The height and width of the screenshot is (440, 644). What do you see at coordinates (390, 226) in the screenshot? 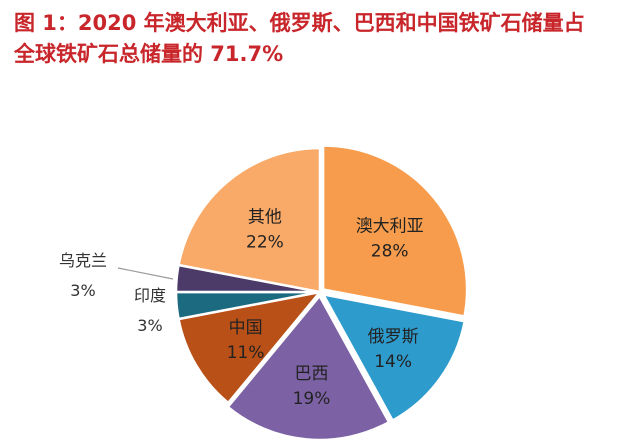
I see `slice-name-label-0: 澳大利亚` at bounding box center [390, 226].